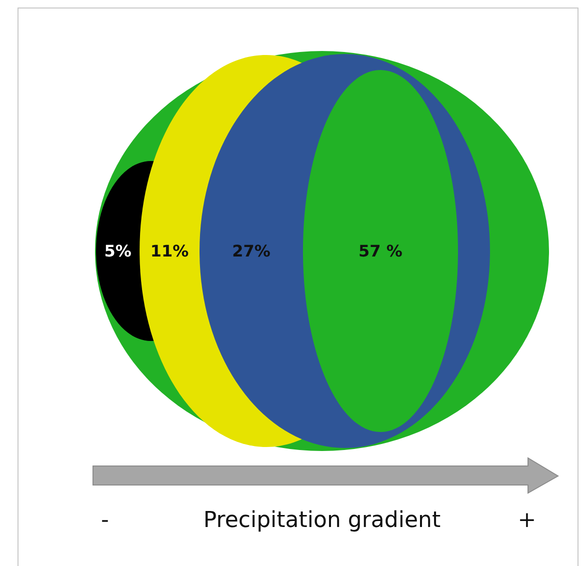  I want to click on data-label: 27%, so click(251, 251).